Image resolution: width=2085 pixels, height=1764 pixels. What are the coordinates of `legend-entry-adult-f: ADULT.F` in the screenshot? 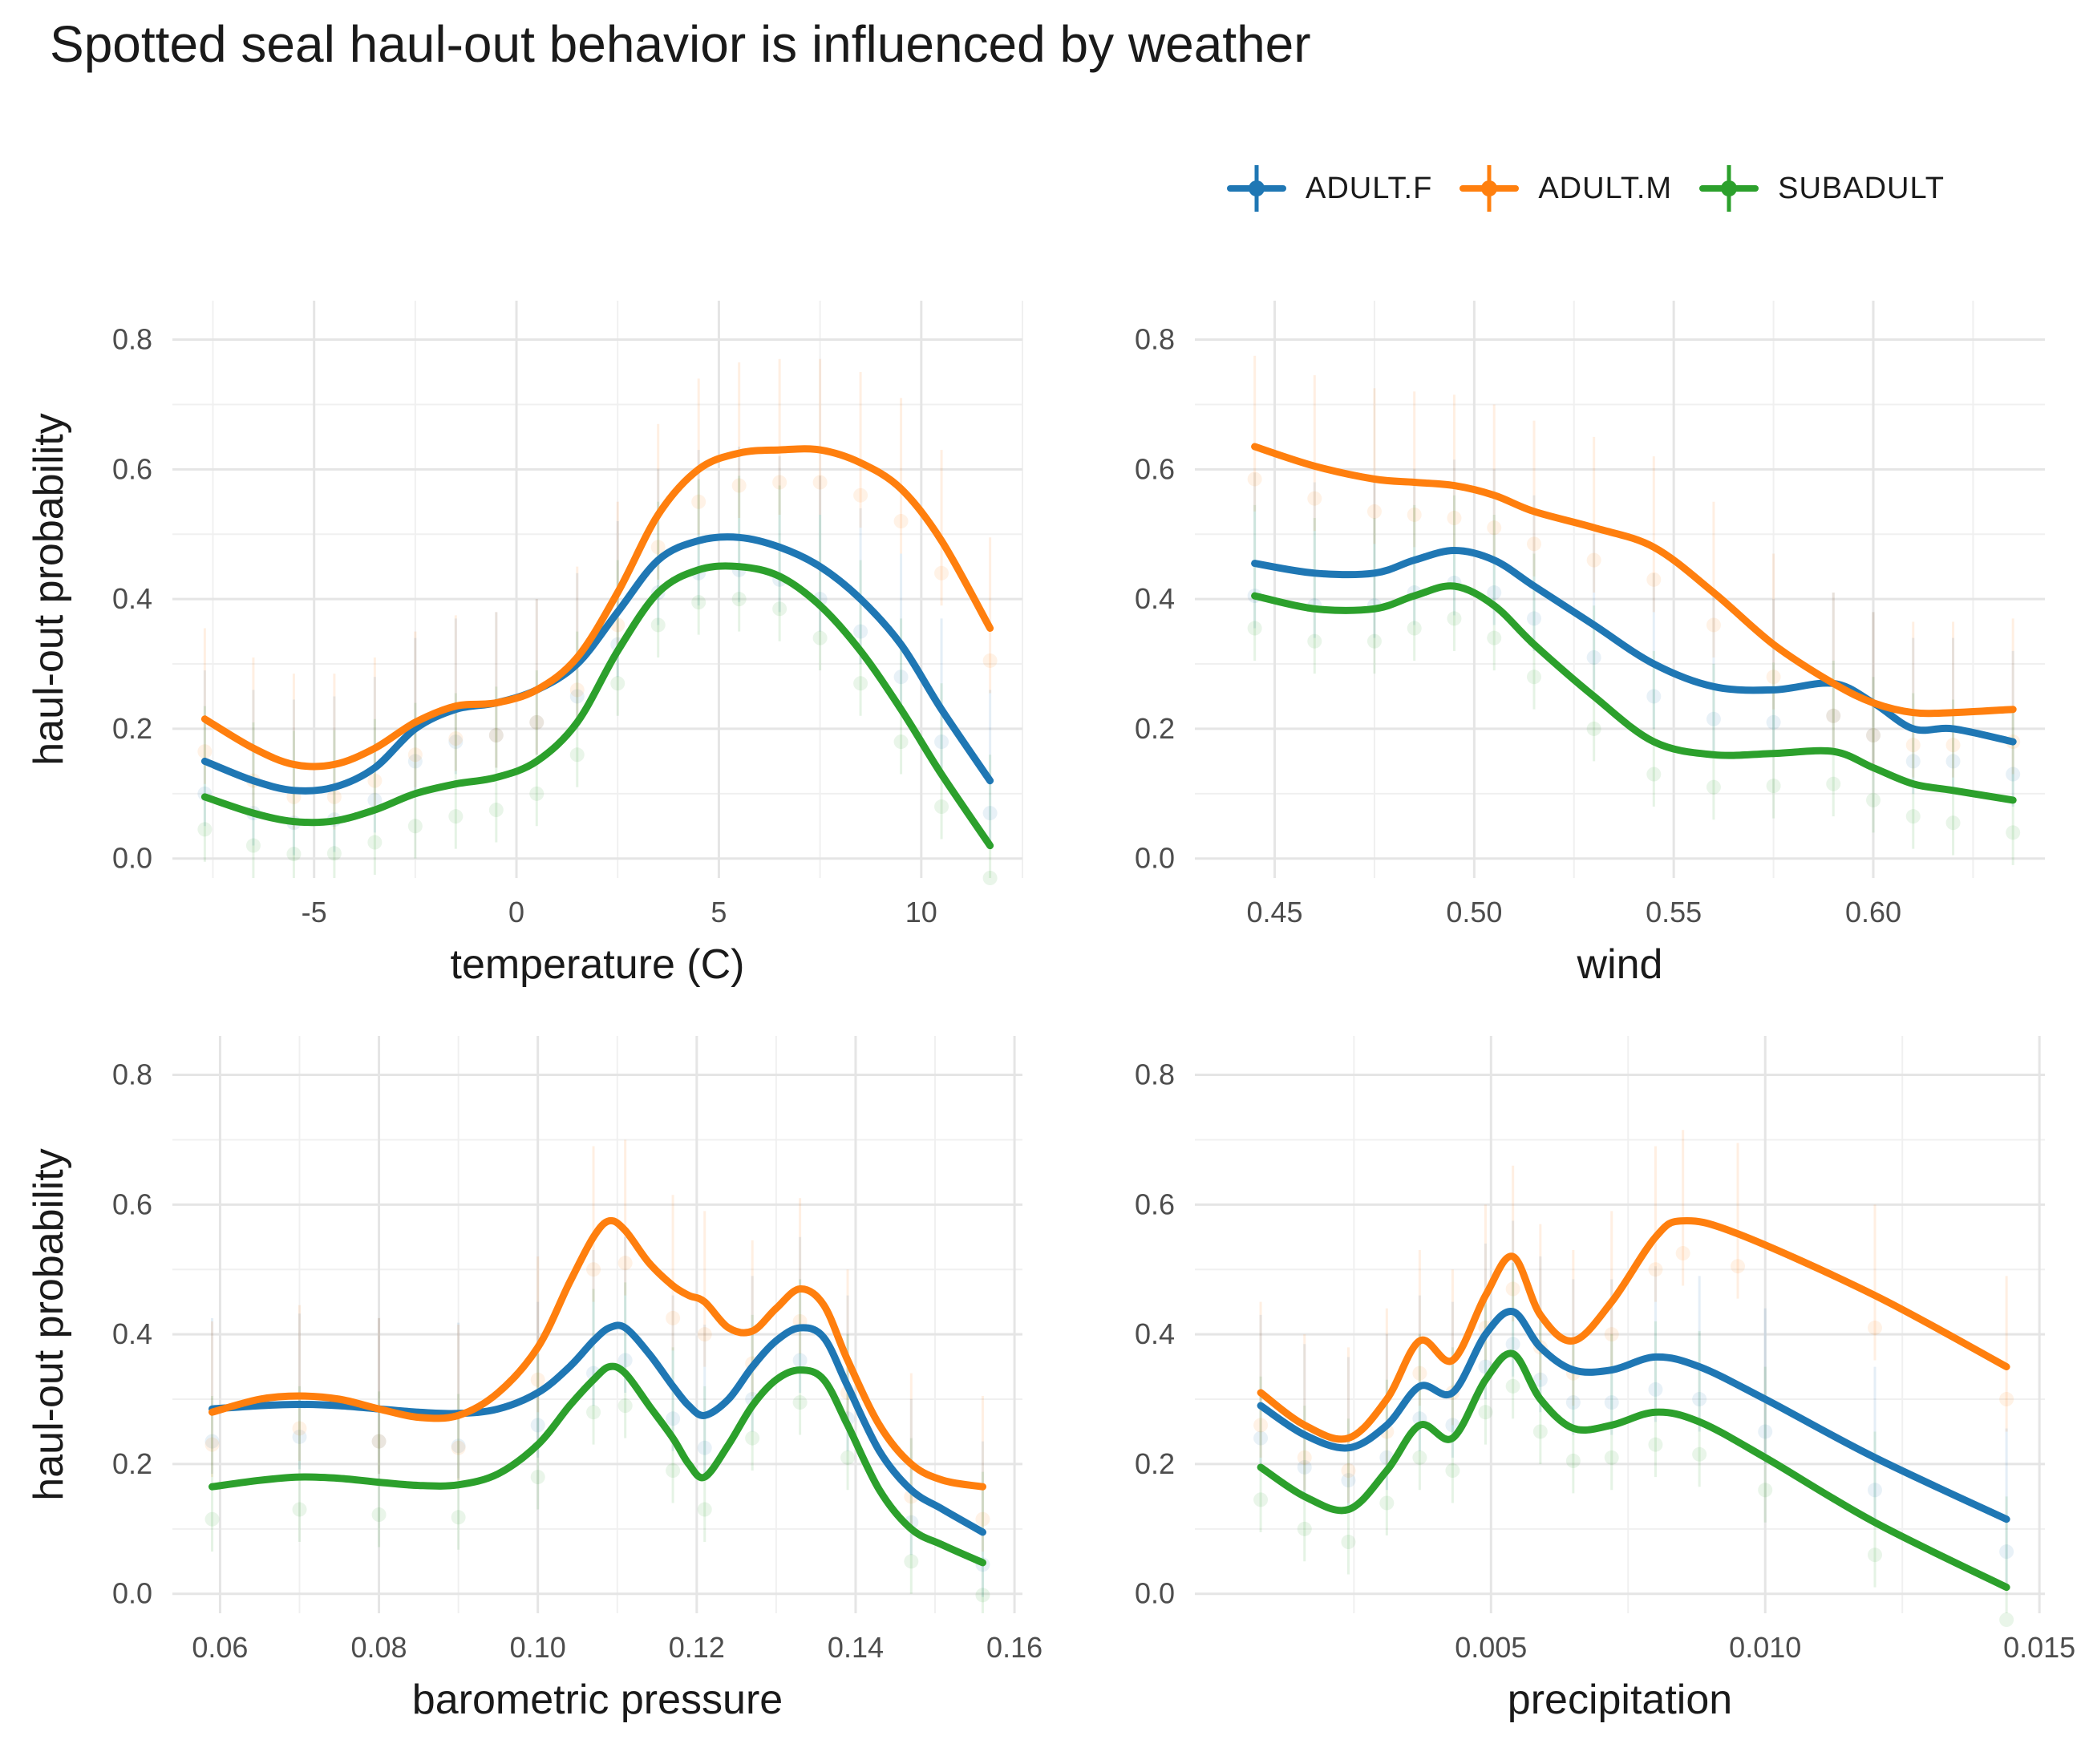 It's located at (1329, 188).